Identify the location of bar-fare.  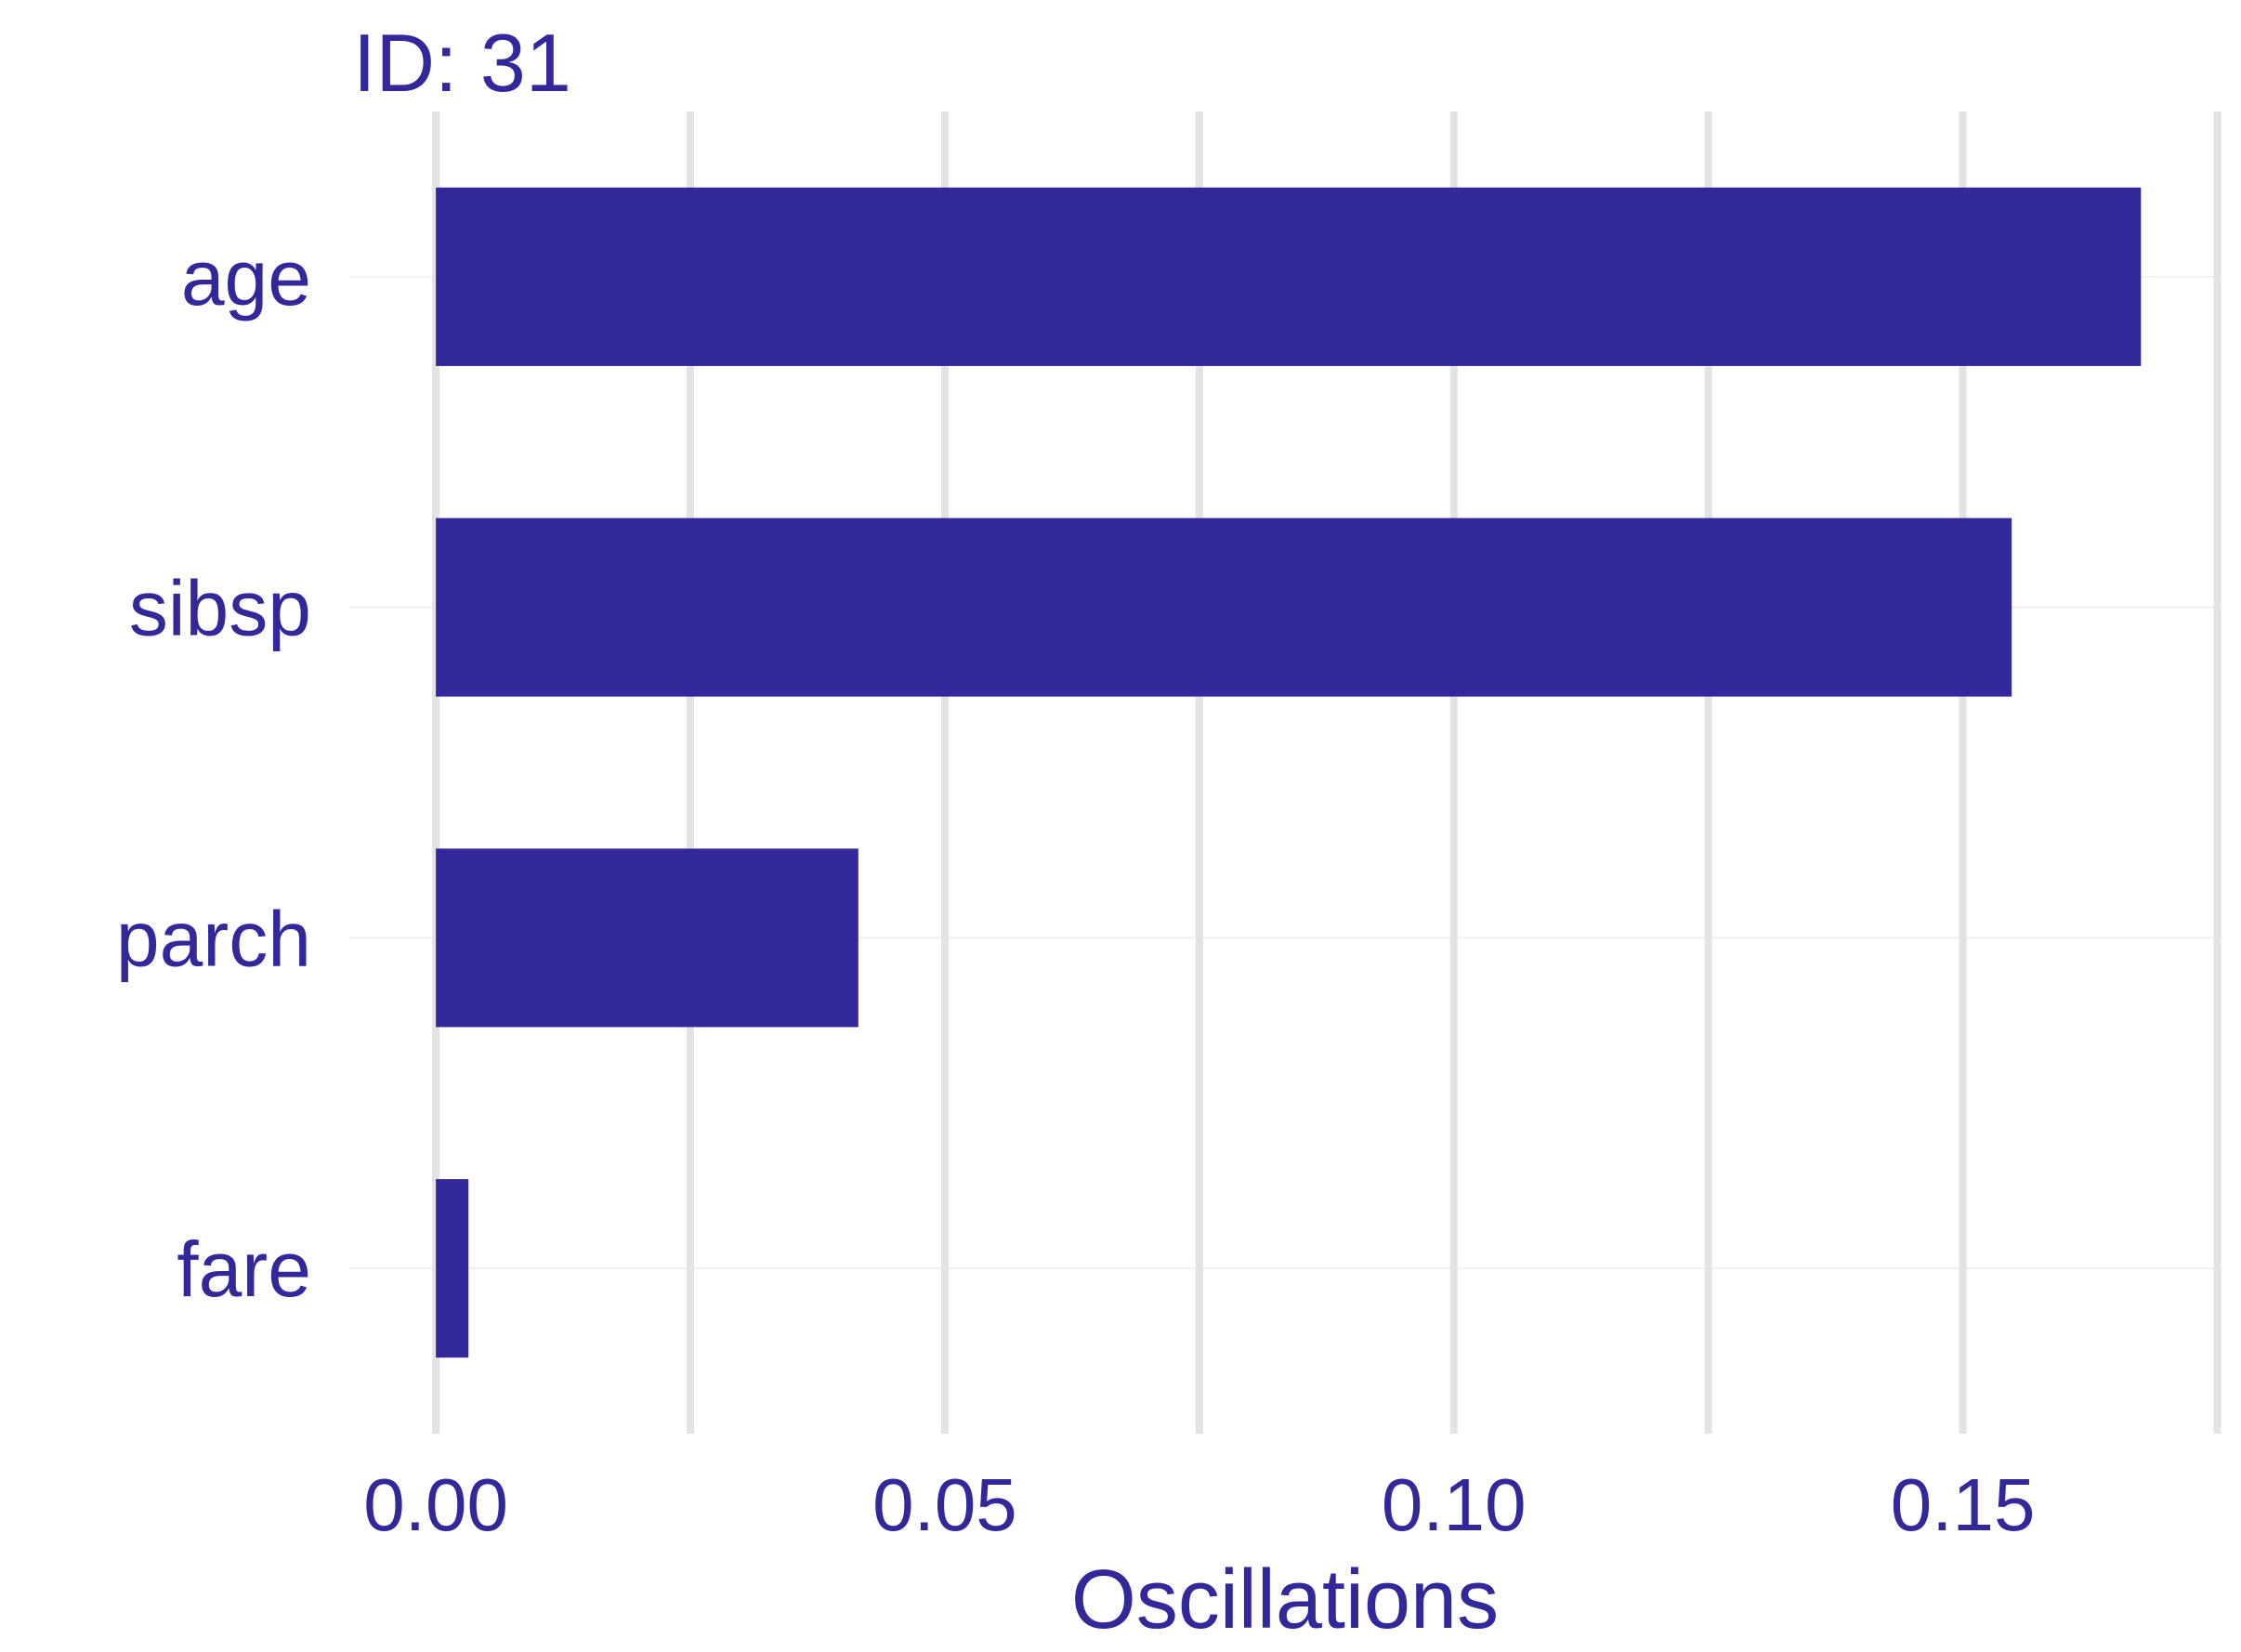
(452, 1268).